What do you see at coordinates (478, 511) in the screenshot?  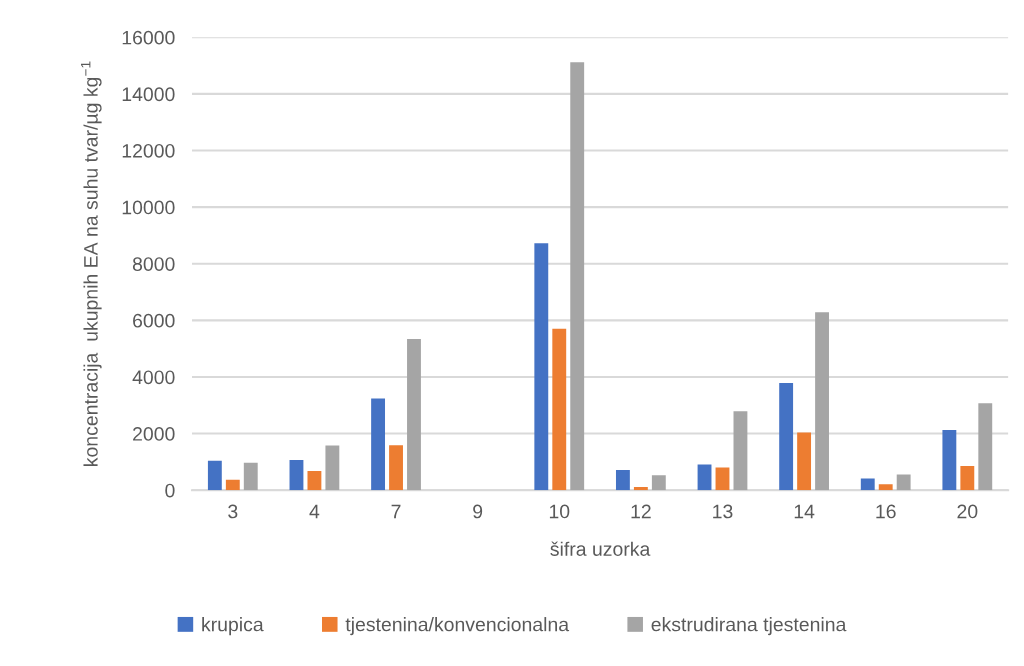 I see `x-tick-label: 9` at bounding box center [478, 511].